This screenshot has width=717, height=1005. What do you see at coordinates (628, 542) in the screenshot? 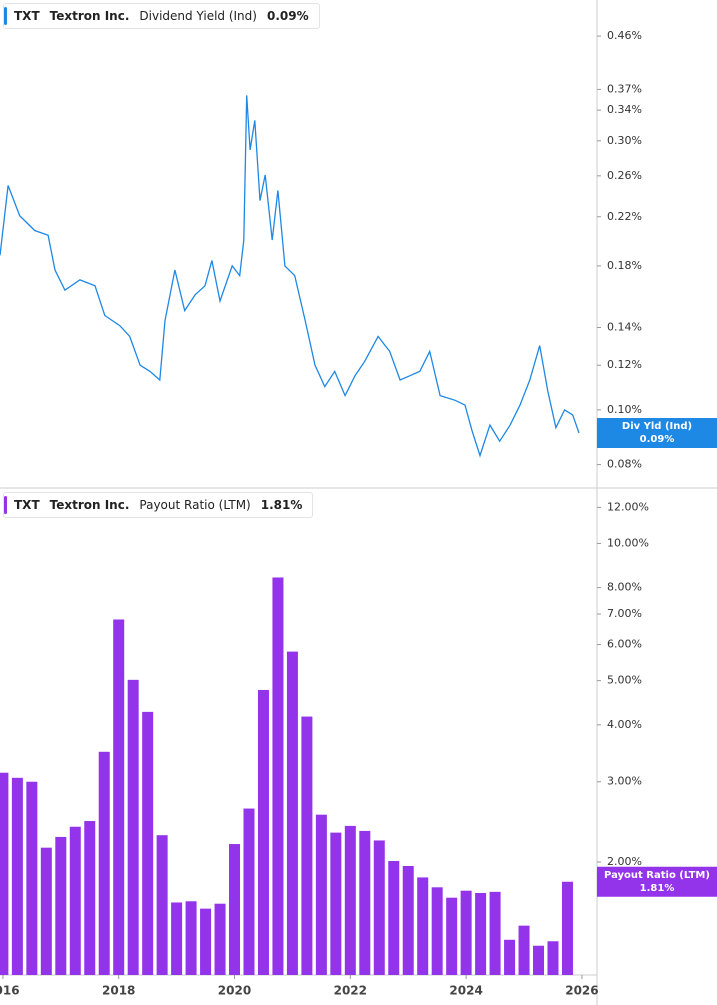
I see `y-tick-label: 10.00%` at bounding box center [628, 542].